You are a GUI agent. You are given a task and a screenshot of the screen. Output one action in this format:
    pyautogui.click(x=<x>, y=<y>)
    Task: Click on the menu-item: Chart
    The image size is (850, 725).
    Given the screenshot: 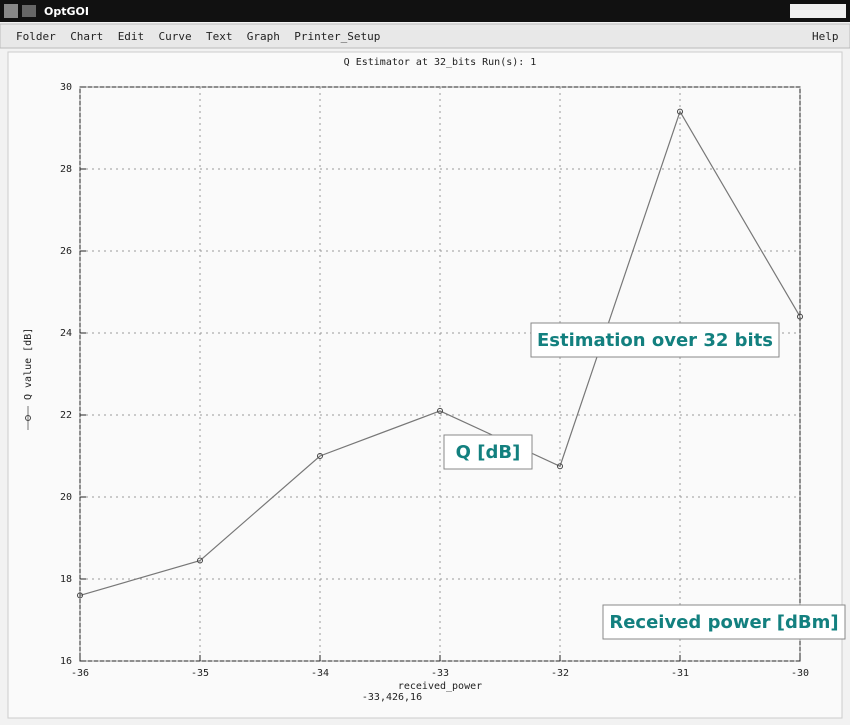 What is the action you would take?
    pyautogui.click(x=86, y=36)
    